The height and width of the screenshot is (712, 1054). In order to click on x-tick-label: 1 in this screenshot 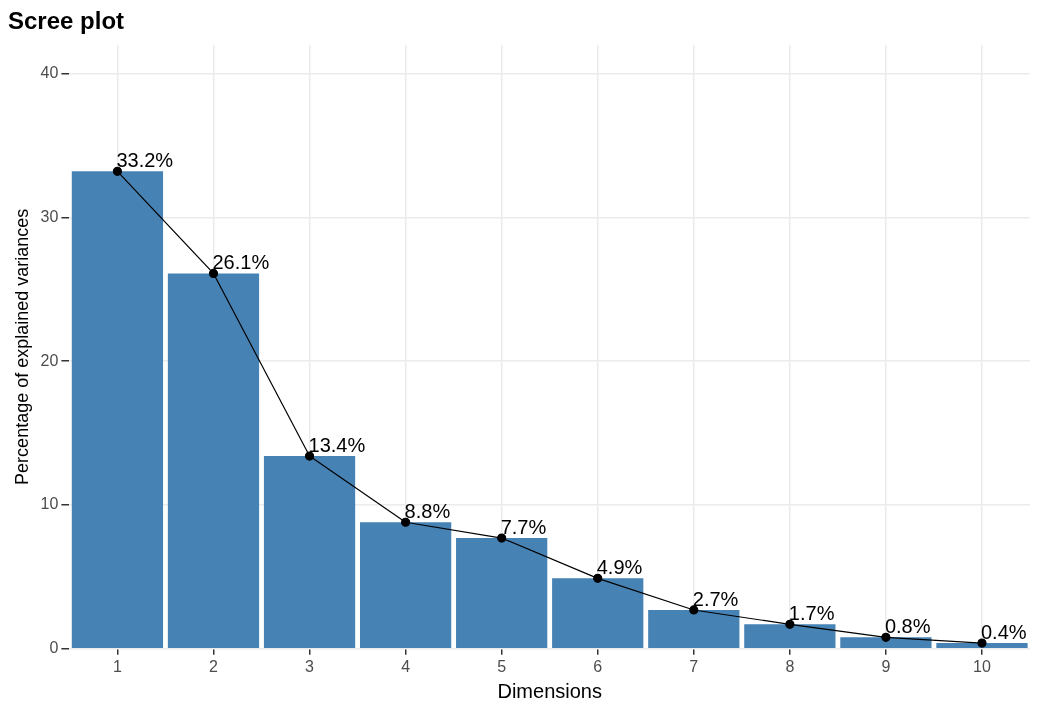, I will do `click(117, 666)`.